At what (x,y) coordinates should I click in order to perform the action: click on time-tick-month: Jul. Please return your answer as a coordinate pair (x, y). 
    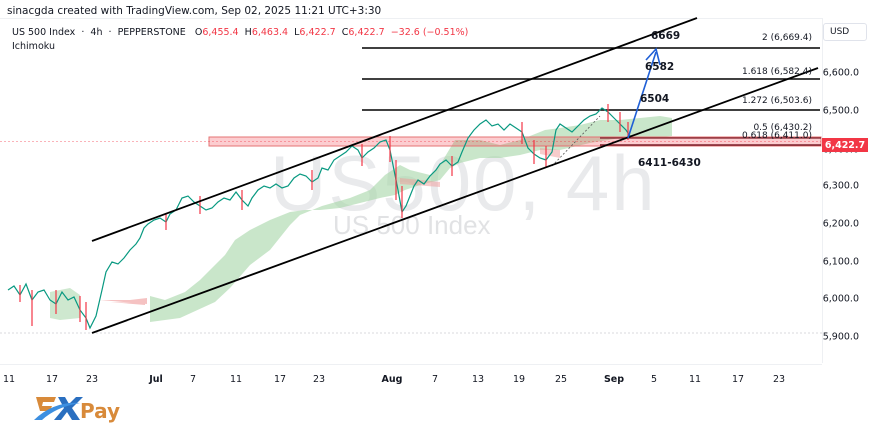
    Looking at the image, I should click on (156, 379).